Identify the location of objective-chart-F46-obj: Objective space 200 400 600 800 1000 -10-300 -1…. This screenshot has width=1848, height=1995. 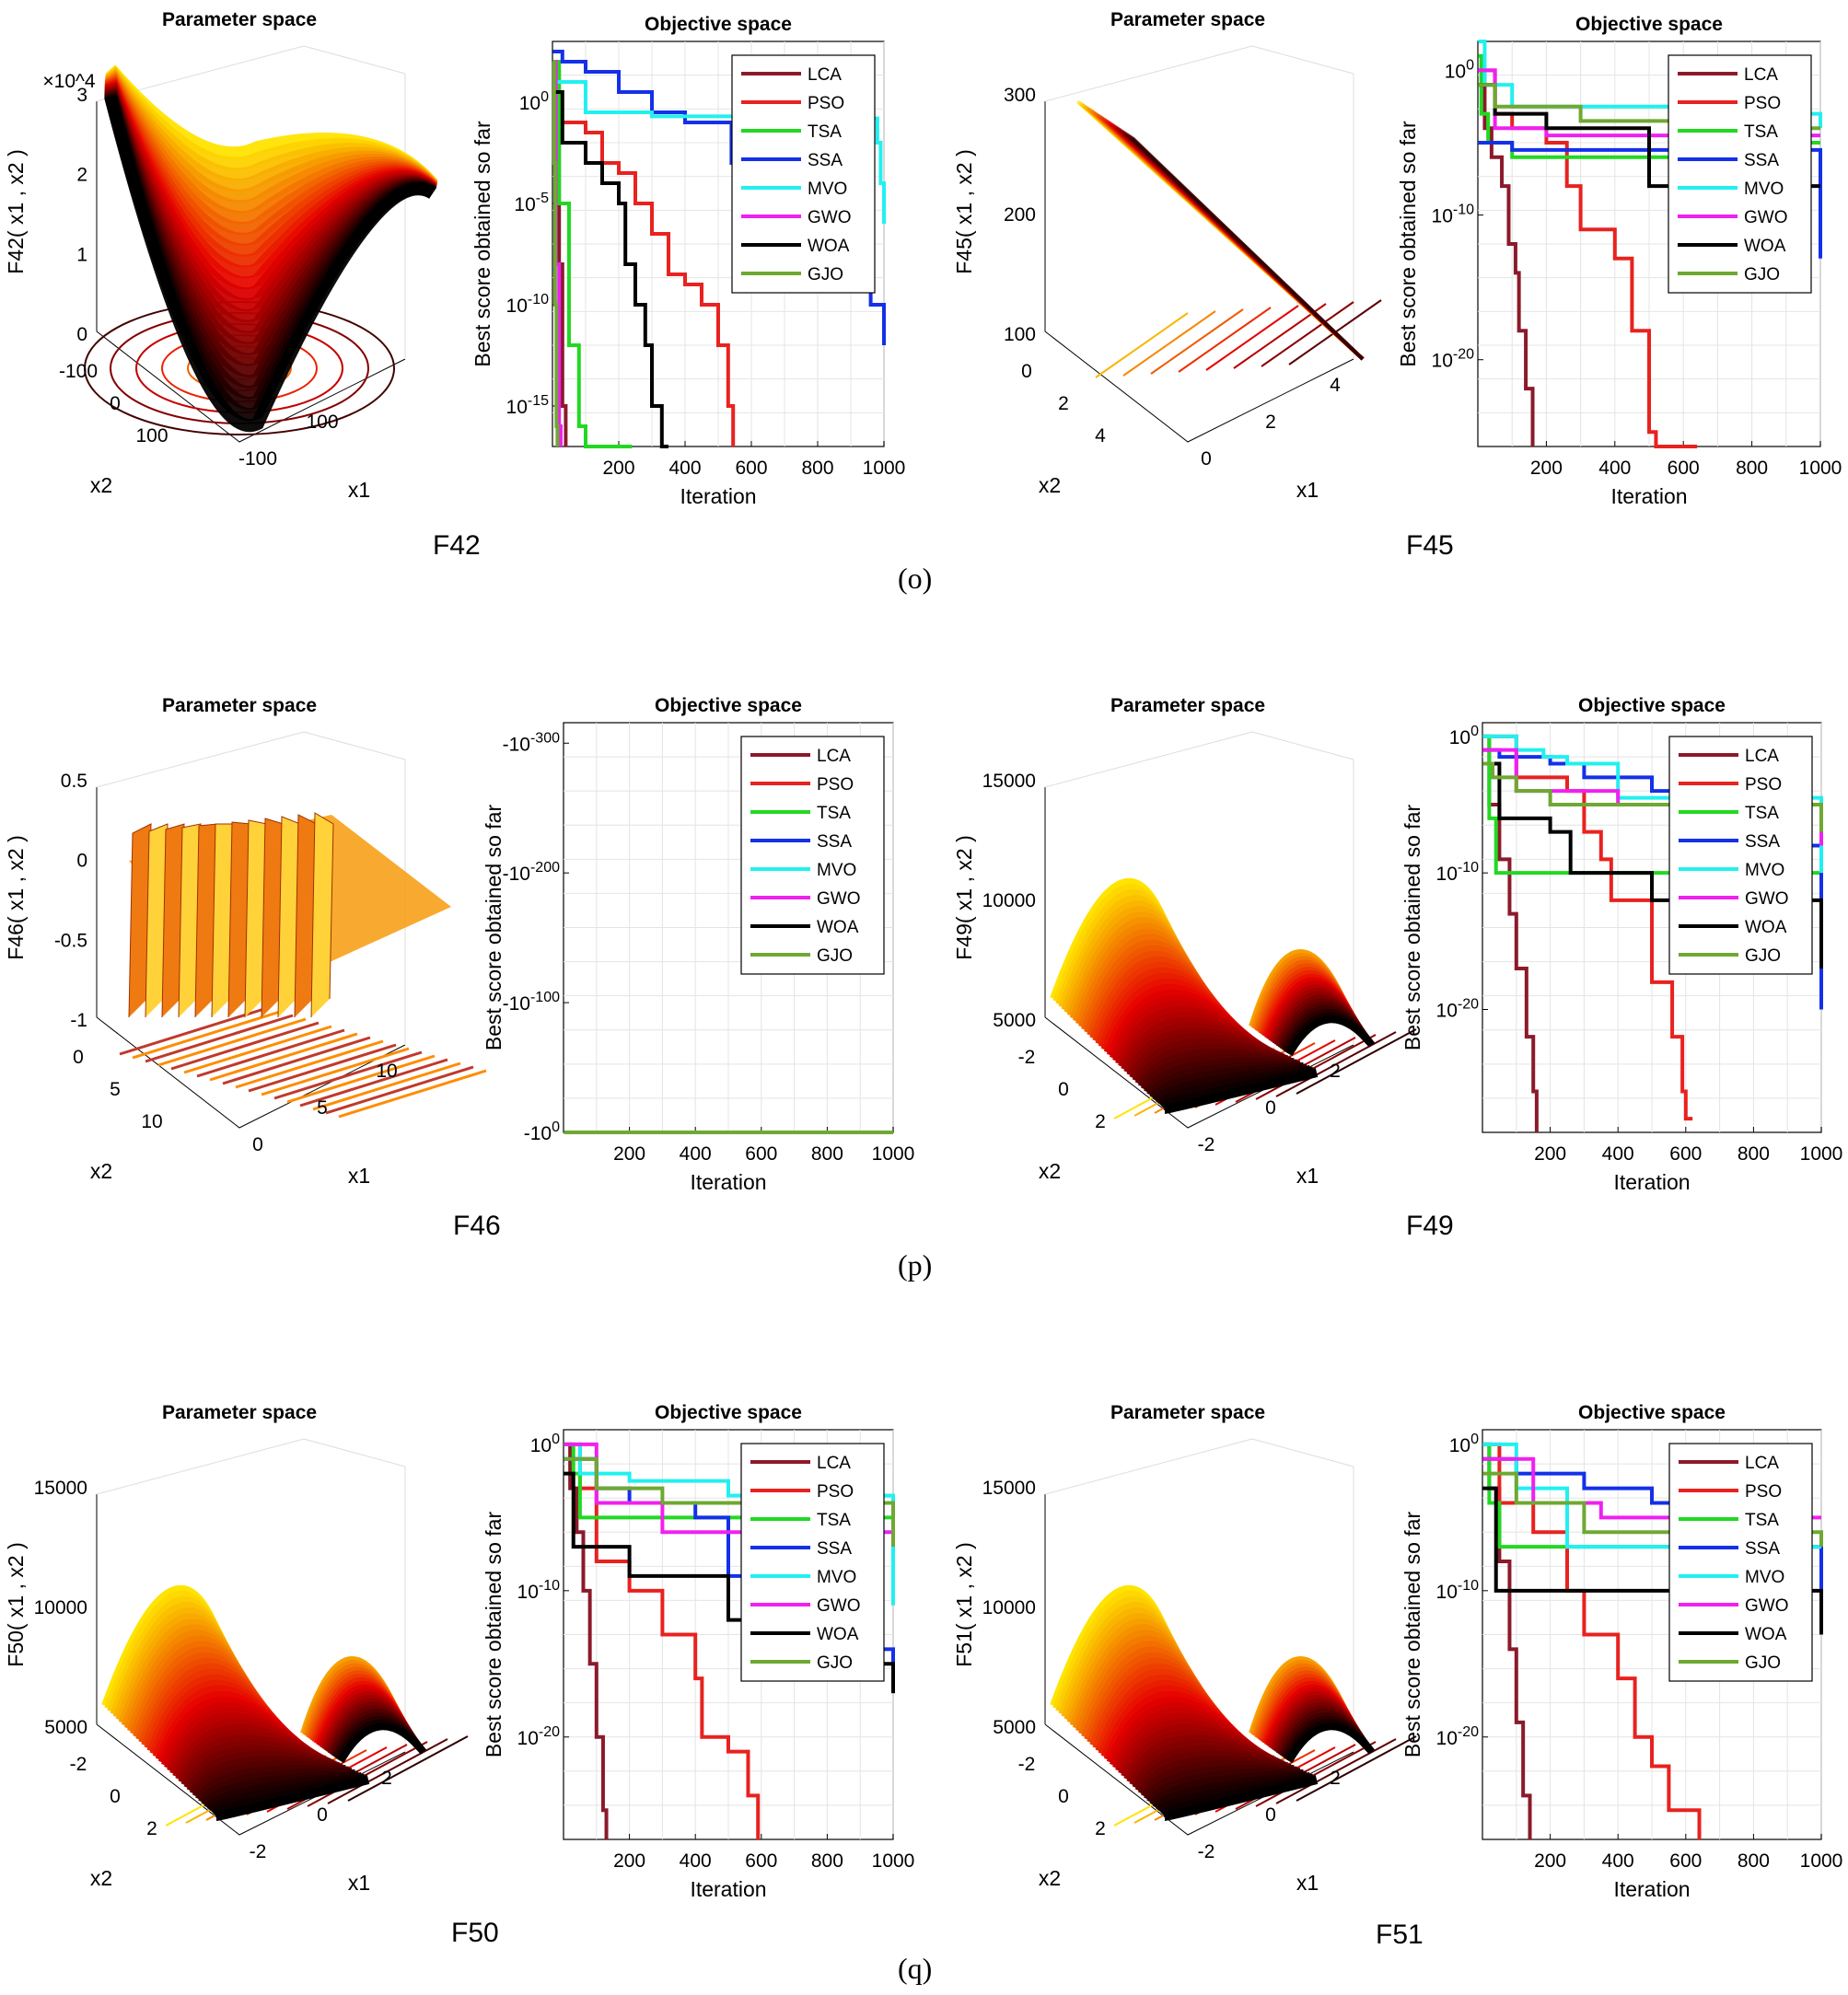
(698, 944).